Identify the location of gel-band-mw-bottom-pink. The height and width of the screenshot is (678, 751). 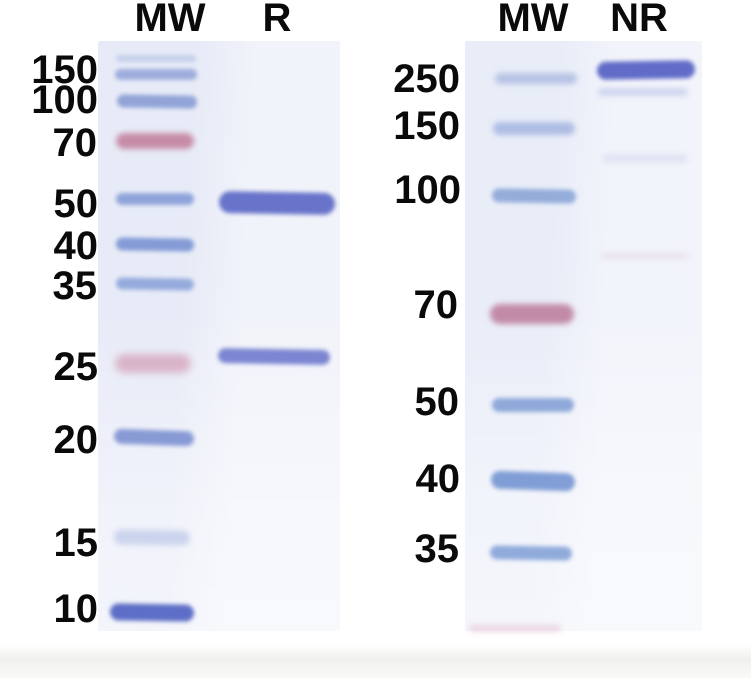
(515, 628).